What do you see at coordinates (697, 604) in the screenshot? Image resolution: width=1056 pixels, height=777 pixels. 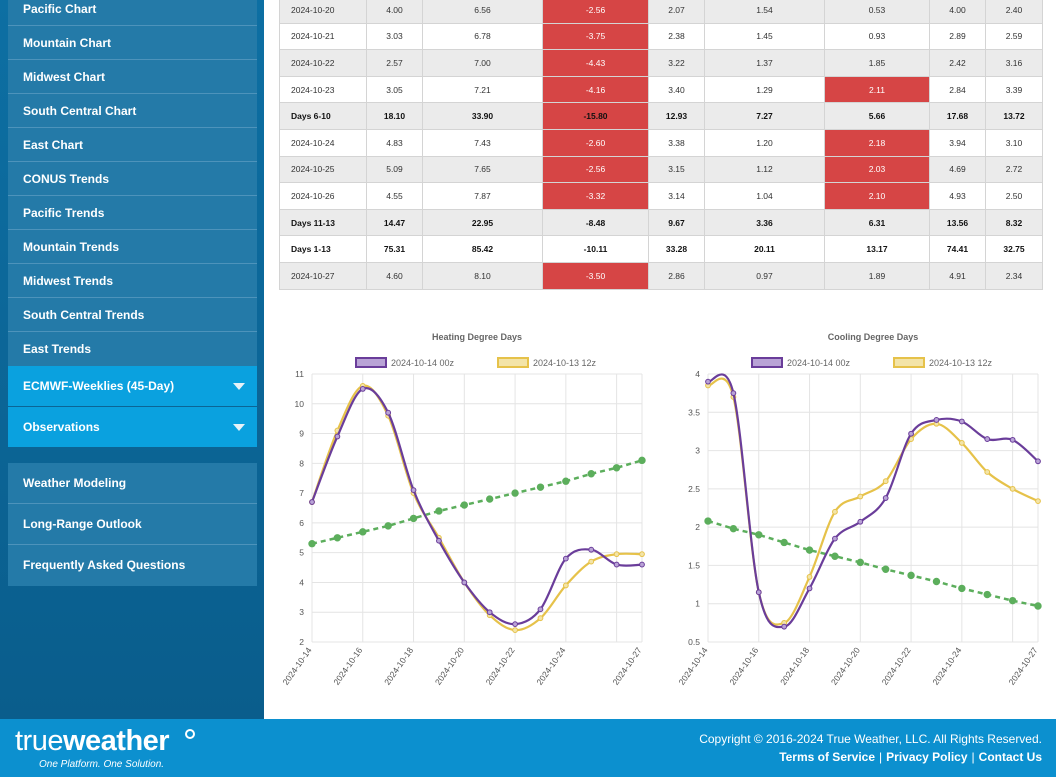 I see `y-tick-label: 1` at bounding box center [697, 604].